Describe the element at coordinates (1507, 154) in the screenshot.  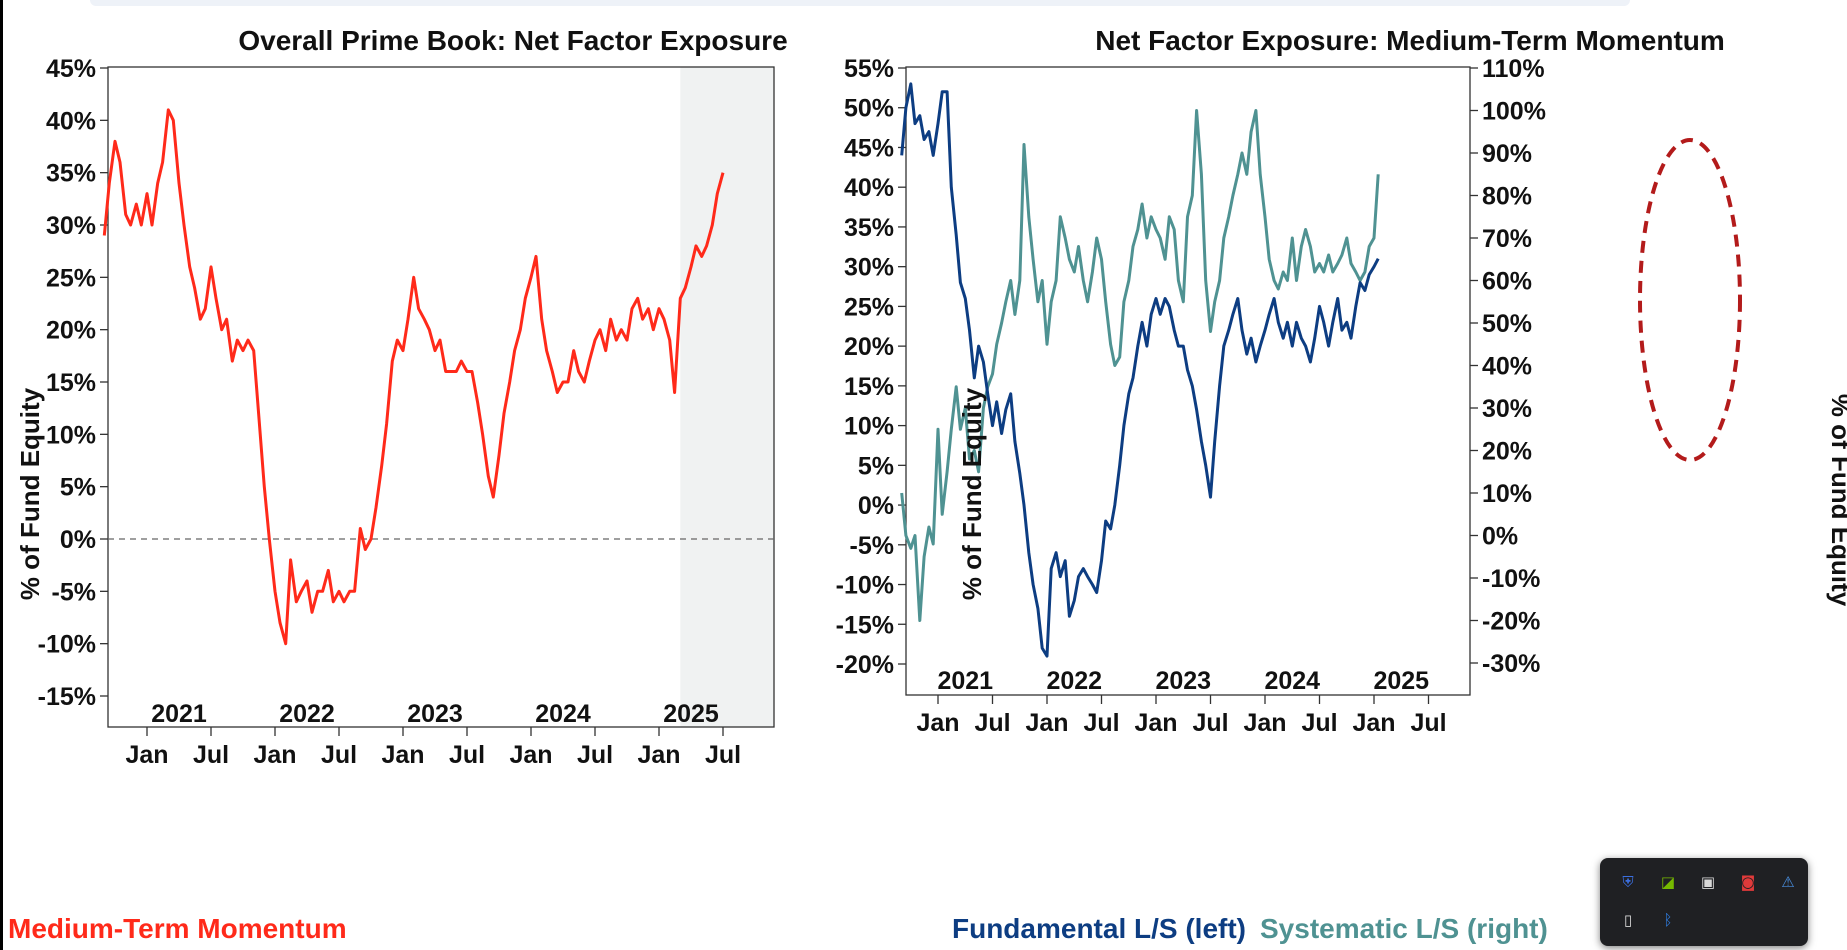
I see `chart2-right-y-tick-label: 90%` at that location.